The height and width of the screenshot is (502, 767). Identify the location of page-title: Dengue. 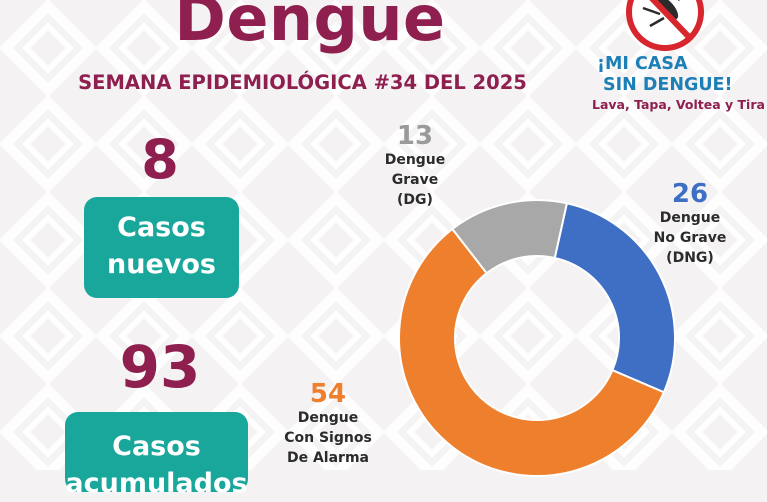
(310, 27).